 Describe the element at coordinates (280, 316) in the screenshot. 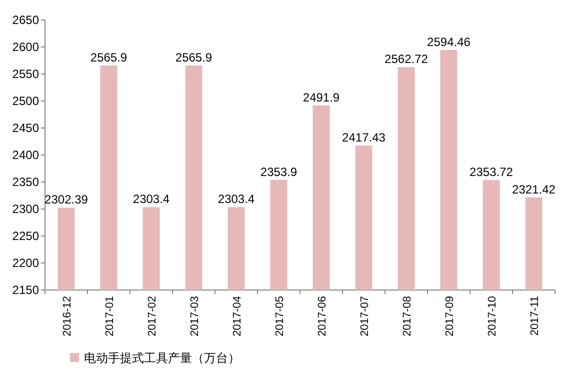

I see `x-tick-label: 2017-05` at that location.